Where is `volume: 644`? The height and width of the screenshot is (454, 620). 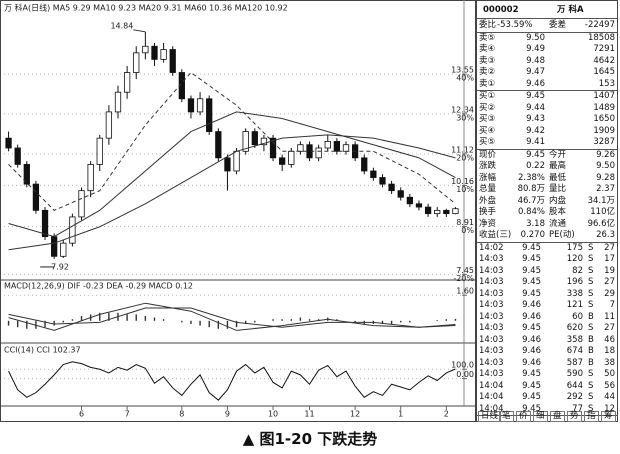 volume: 644 is located at coordinates (574, 385).